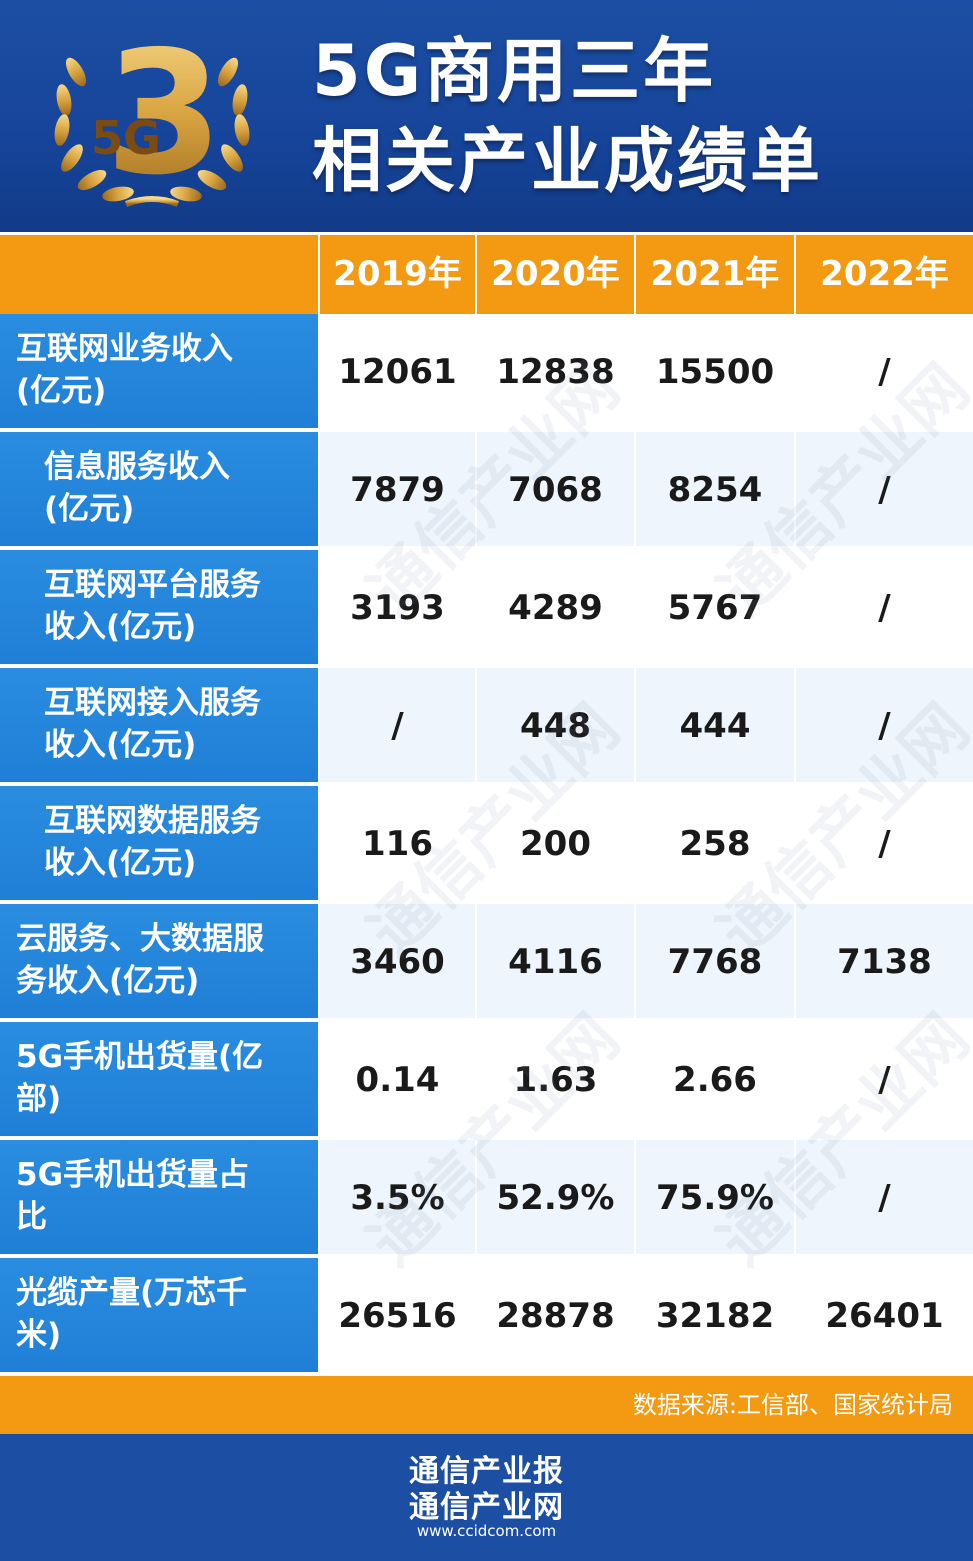 The height and width of the screenshot is (1561, 973). Describe the element at coordinates (108, 981) in the screenshot. I see `row-label-line-2: 务收入(亿元)` at that location.